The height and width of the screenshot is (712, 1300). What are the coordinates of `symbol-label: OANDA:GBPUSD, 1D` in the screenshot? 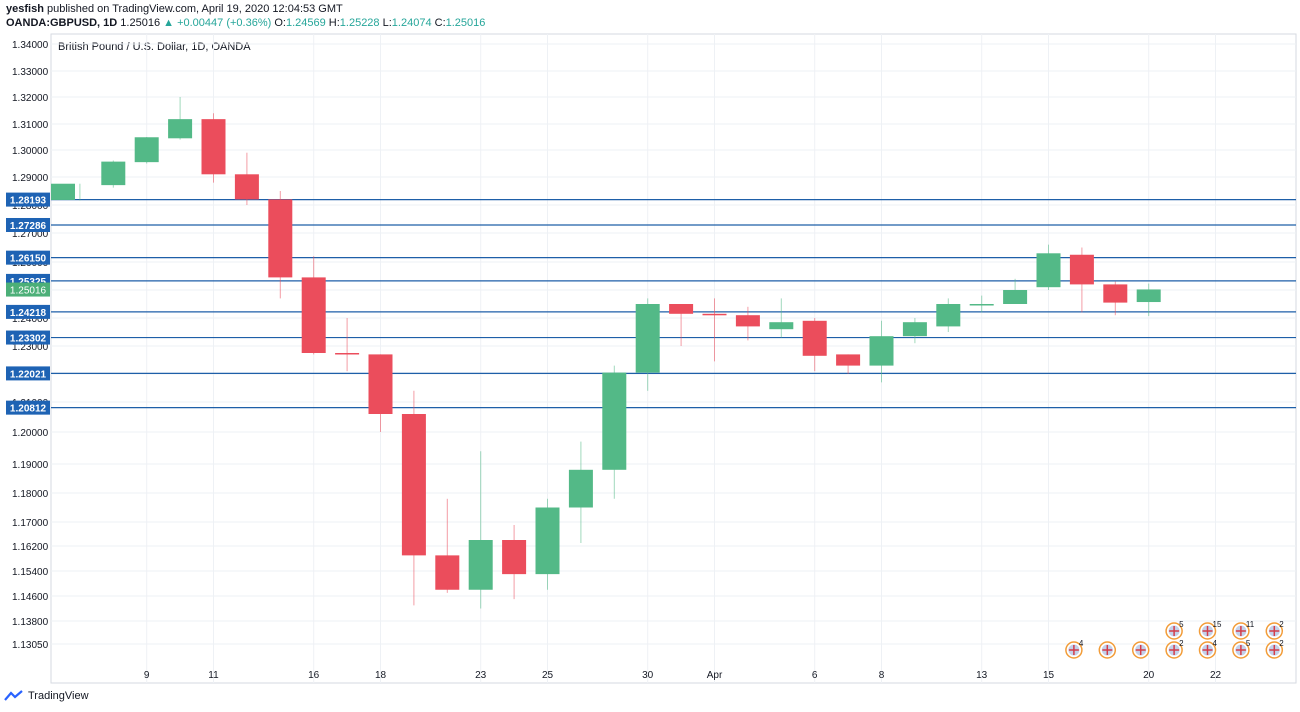 It's located at (62, 23).